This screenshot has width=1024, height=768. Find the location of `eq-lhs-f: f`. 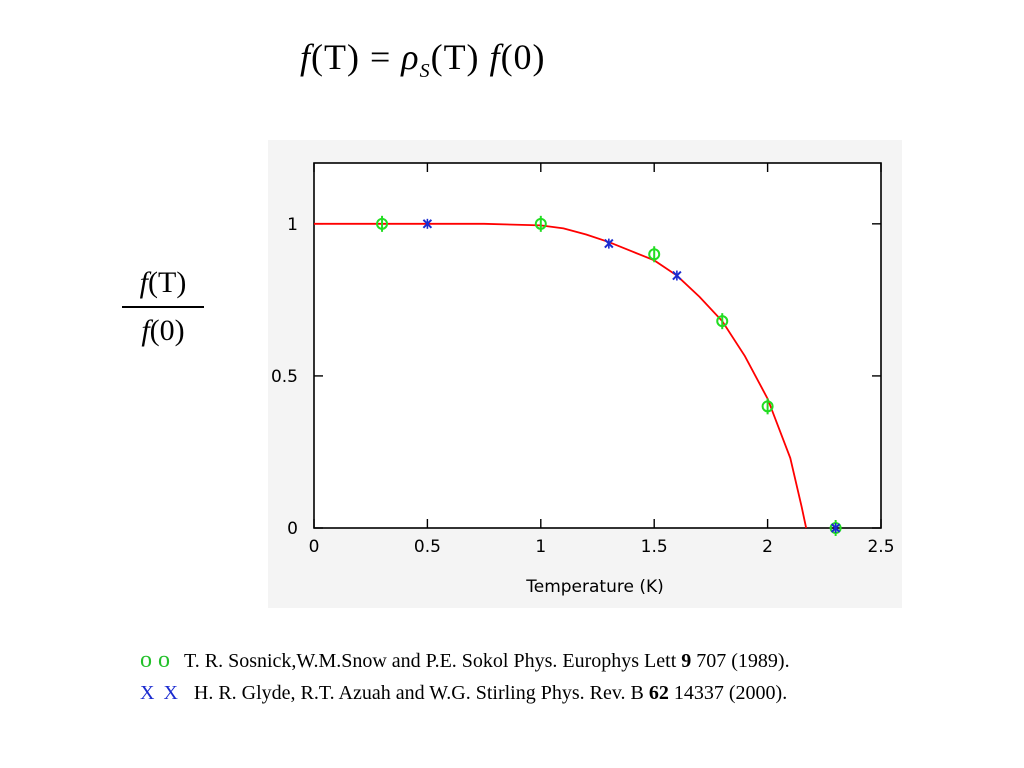

eq-lhs-f: f is located at coordinates (306, 57).